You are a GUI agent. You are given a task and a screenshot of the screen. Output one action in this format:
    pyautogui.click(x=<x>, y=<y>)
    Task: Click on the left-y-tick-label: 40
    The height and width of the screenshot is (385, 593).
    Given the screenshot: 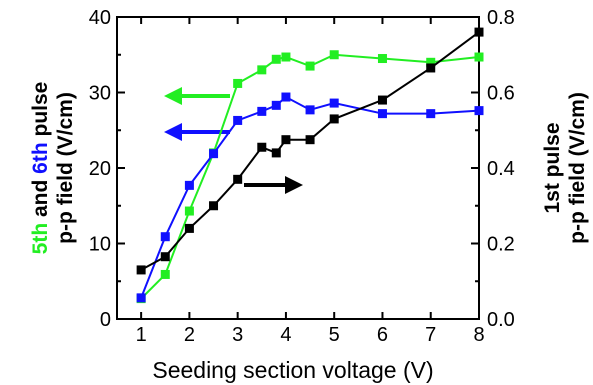 What is the action you would take?
    pyautogui.click(x=100, y=18)
    